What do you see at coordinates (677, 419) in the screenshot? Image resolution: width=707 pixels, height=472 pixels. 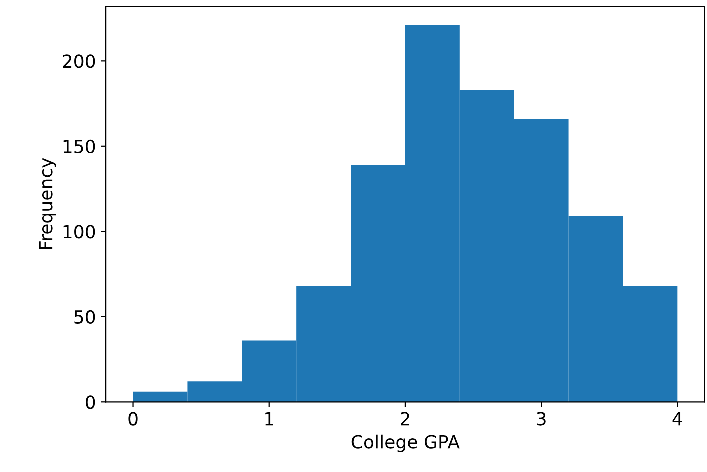 I see `x-tick-label: 4` at bounding box center [677, 419].